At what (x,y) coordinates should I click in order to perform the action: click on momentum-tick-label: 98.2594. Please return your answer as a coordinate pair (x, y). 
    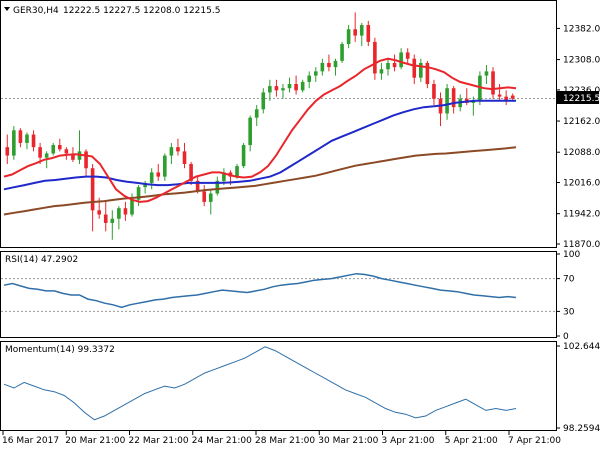
    Looking at the image, I should click on (581, 429).